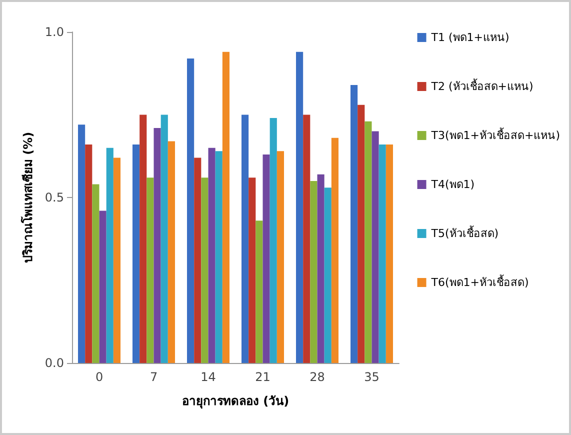  What do you see at coordinates (372, 377) in the screenshot?
I see `x-tick-label: 35` at bounding box center [372, 377].